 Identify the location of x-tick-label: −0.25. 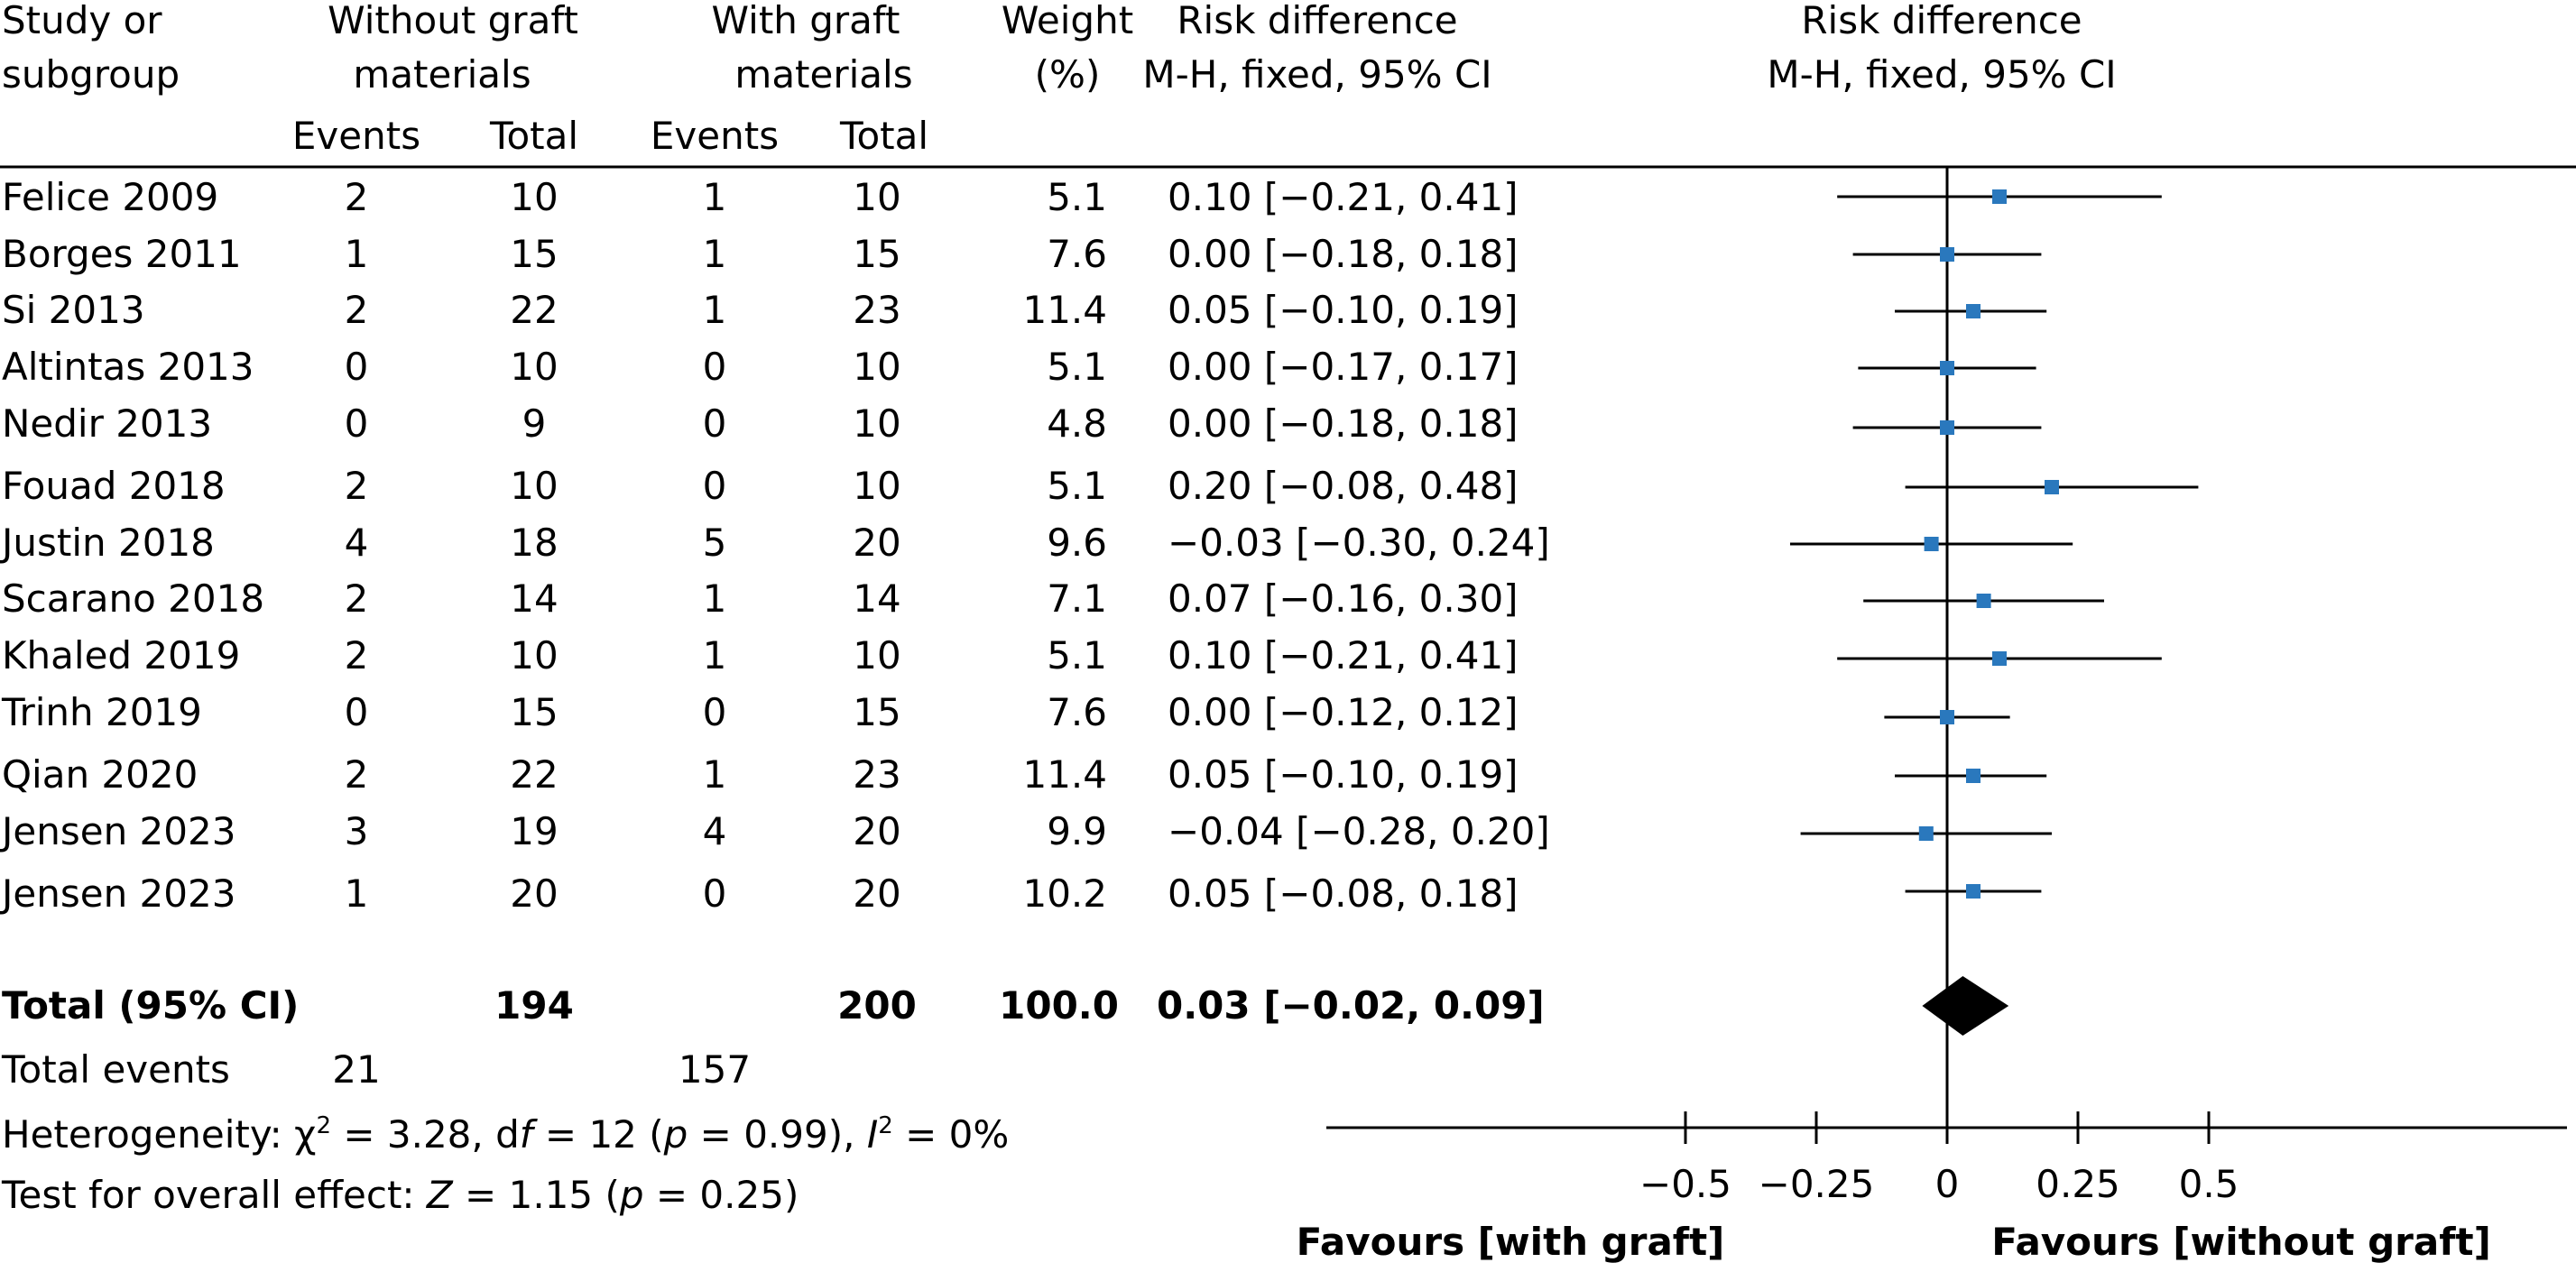
(1816, 1184).